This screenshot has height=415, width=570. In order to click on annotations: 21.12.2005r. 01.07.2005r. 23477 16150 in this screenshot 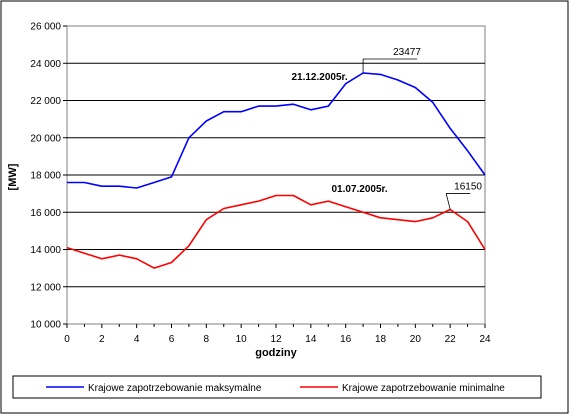, I will do `click(386, 128)`.